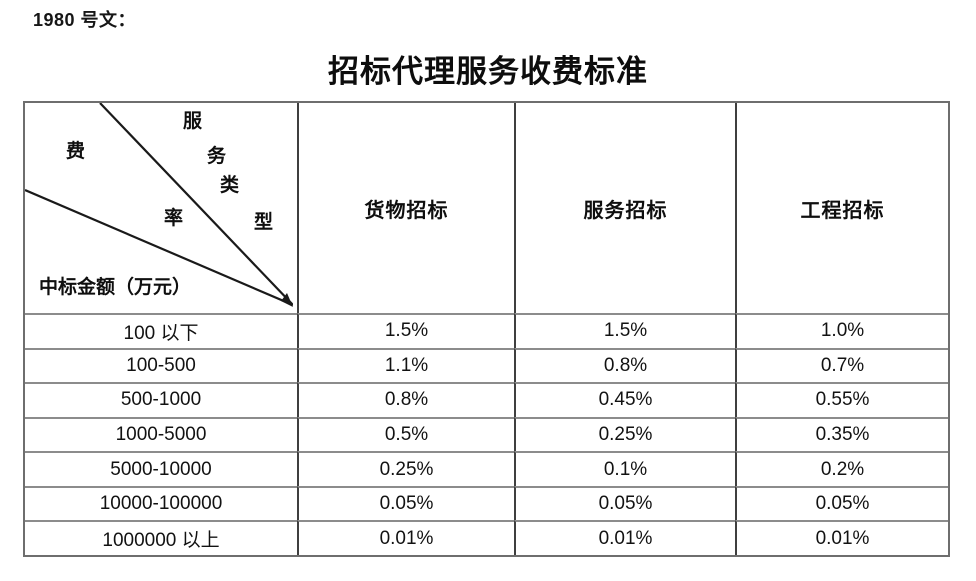 This screenshot has height=581, width=976. Describe the element at coordinates (161, 537) in the screenshot. I see `amount-range-cell: 1000000 以上` at that location.